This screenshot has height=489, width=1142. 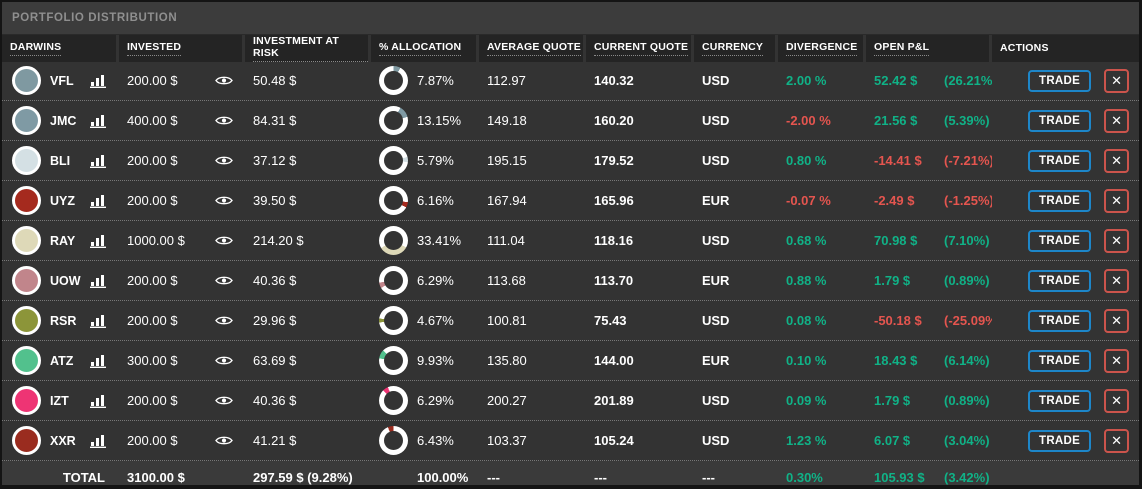 What do you see at coordinates (435, 440) in the screenshot?
I see `allocation-value: 6.43%` at bounding box center [435, 440].